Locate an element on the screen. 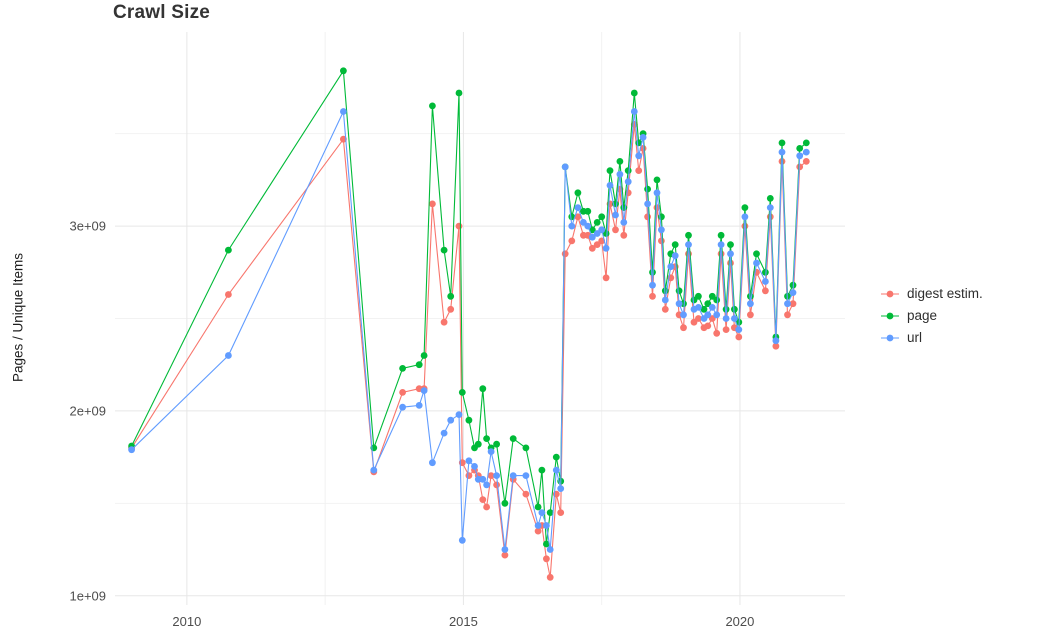 The height and width of the screenshot is (639, 1059). x-tick-label: 2020 is located at coordinates (739, 621).